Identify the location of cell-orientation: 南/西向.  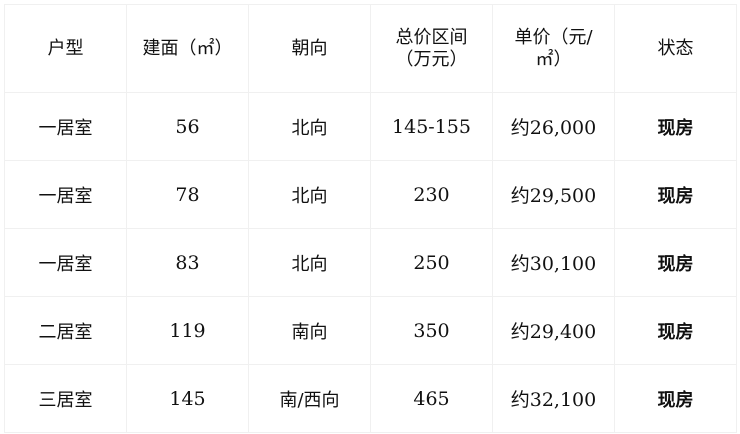
(309, 398).